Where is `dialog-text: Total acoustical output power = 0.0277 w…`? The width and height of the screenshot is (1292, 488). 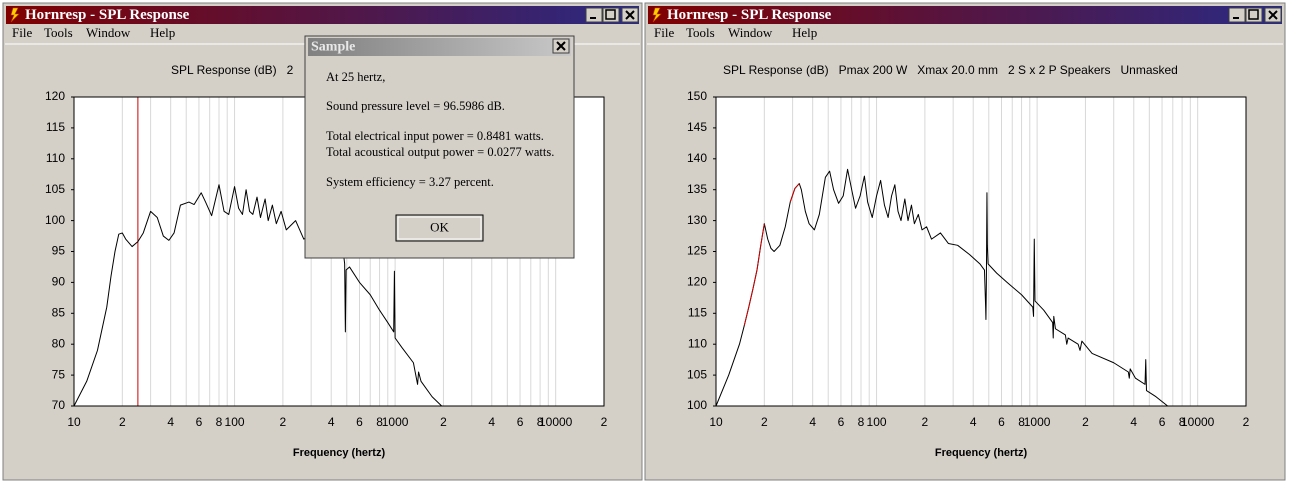 dialog-text: Total acoustical output power = 0.0277 w… is located at coordinates (440, 152).